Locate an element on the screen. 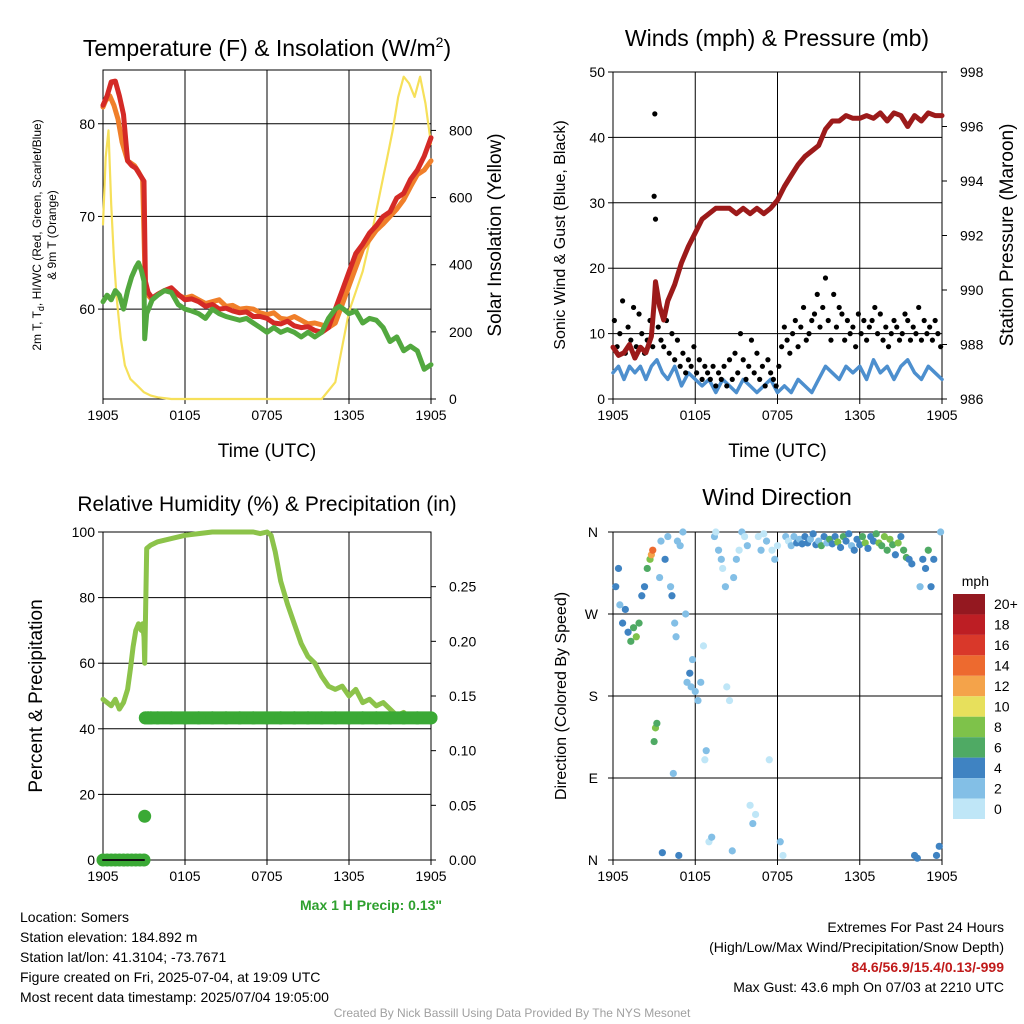 The image size is (1024, 1024). y-tick-label-left: 0 is located at coordinates (91, 860).